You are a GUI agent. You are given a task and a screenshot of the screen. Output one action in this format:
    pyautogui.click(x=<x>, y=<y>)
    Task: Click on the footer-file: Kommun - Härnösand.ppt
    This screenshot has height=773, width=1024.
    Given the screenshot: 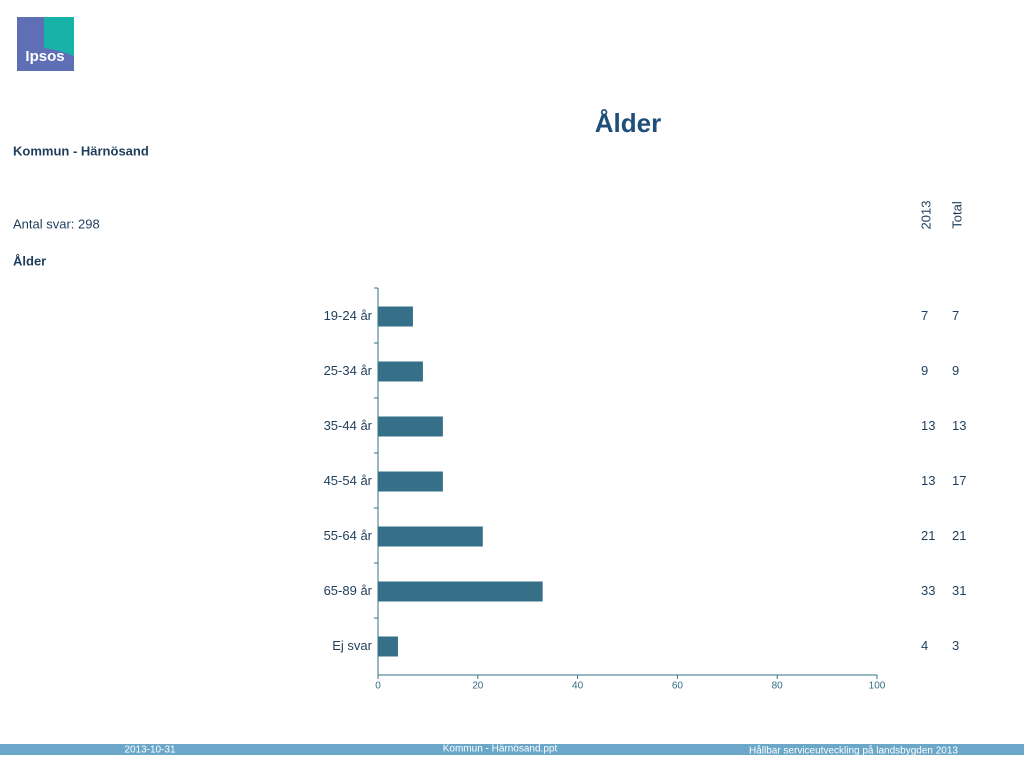 What is the action you would take?
    pyautogui.click(x=500, y=749)
    